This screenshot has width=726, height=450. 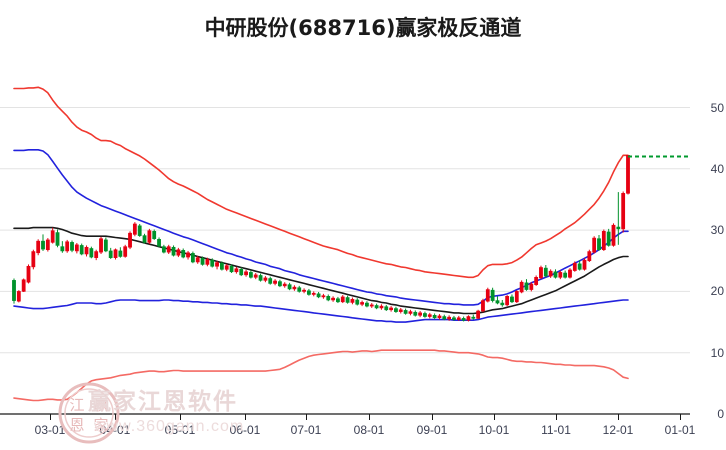 I want to click on y-tick-label: 50, so click(x=717, y=107).